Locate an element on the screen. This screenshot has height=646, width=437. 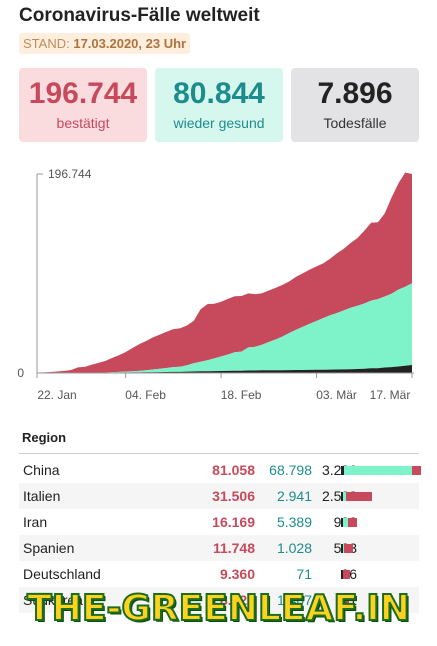
y-tick-label: 0 is located at coordinates (20, 373).